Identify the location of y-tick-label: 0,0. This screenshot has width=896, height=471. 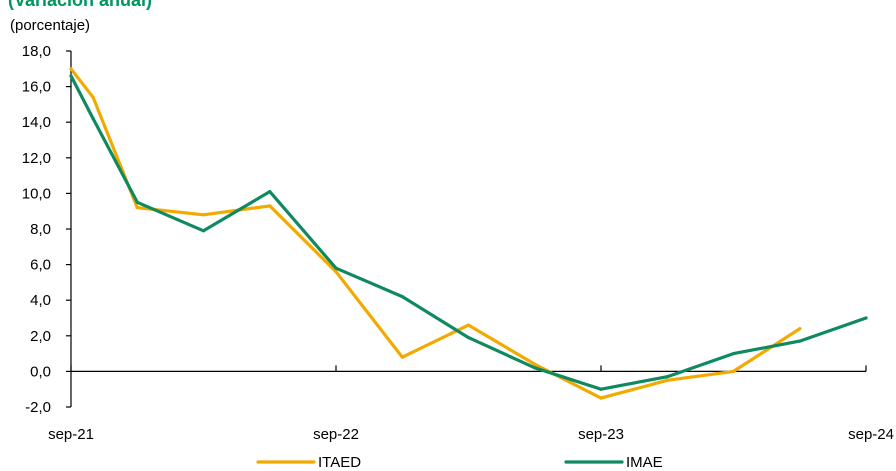
(40, 371).